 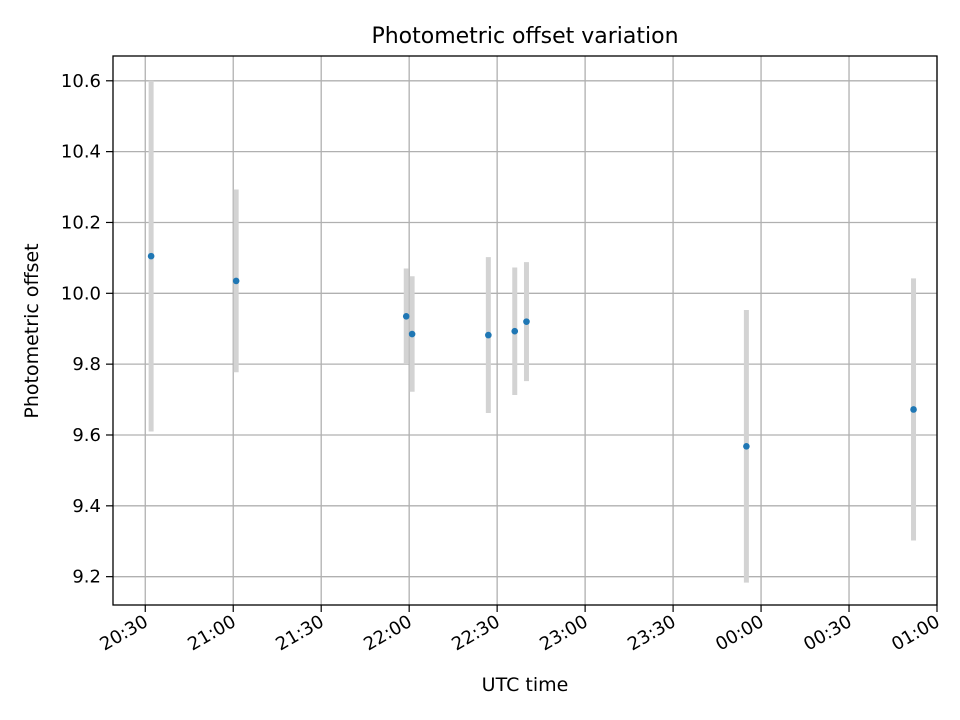 What do you see at coordinates (81, 81) in the screenshot?
I see `y-tick-label: 10.6` at bounding box center [81, 81].